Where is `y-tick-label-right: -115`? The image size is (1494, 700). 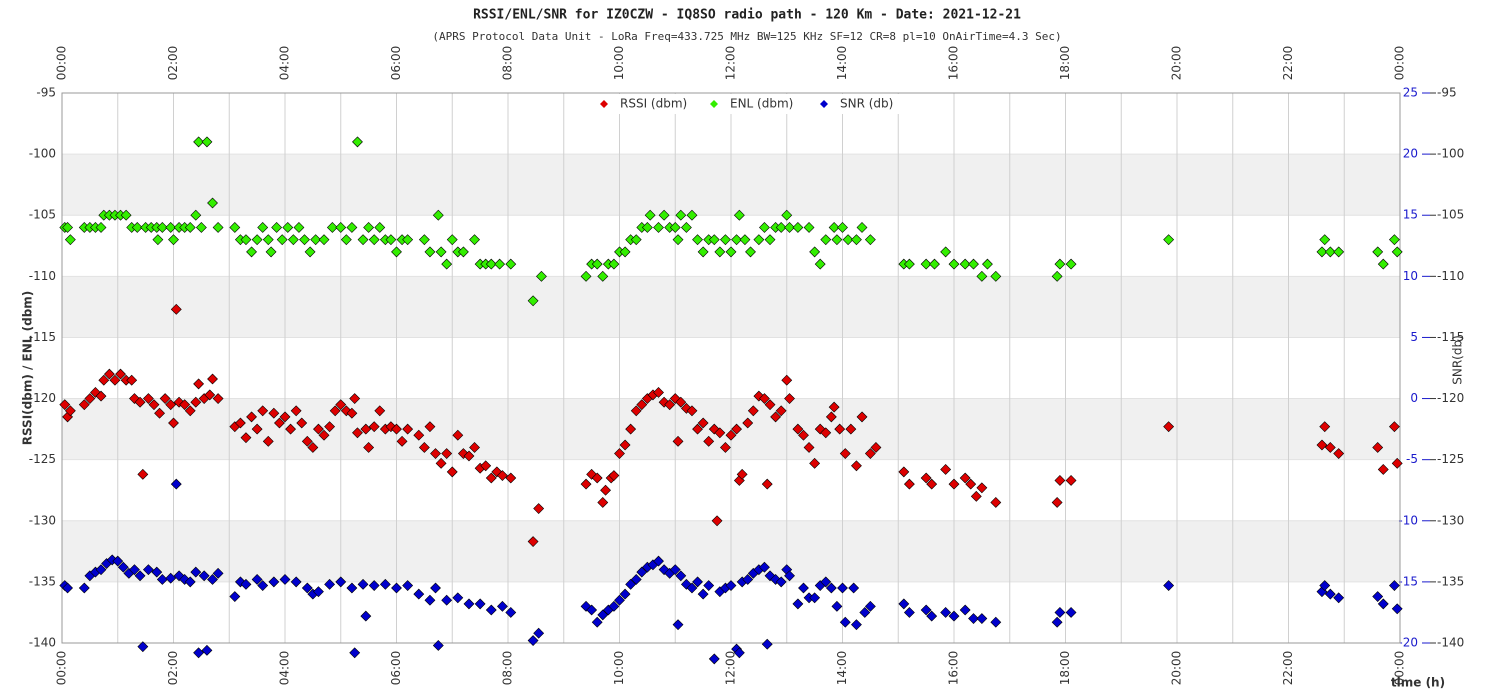 y-tick-label-right: -115 is located at coordinates (1450, 337).